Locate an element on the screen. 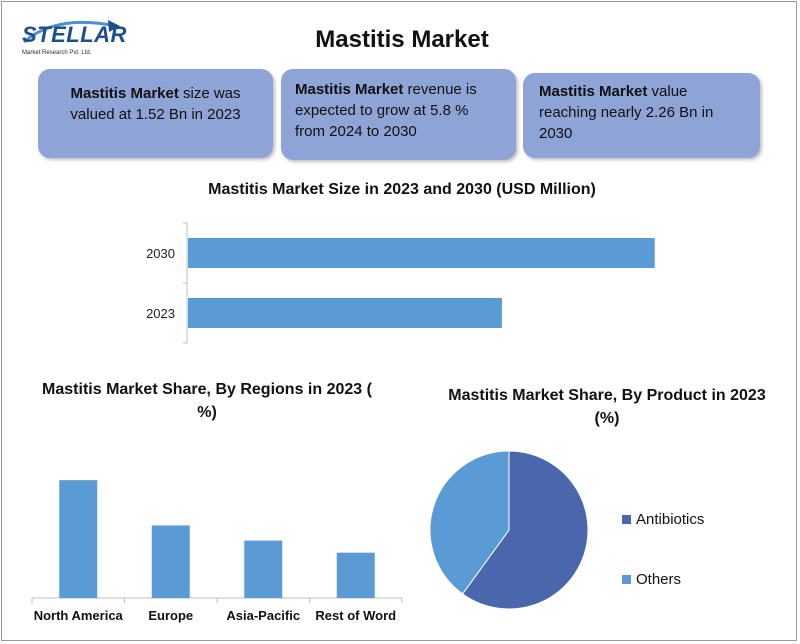 The width and height of the screenshot is (800, 644). bar-2023 is located at coordinates (345, 313).